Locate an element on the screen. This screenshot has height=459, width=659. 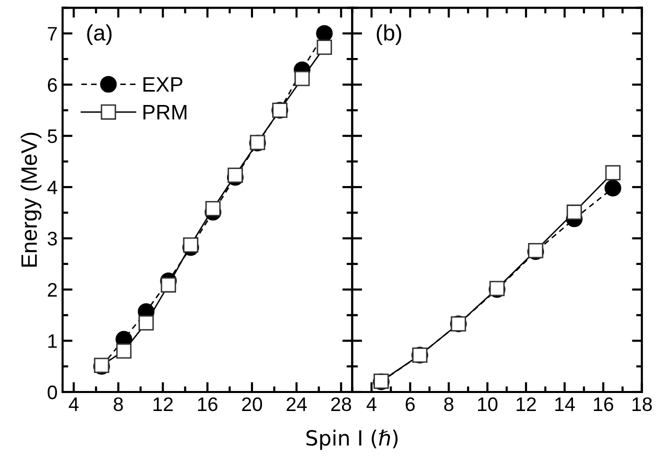
x-tick-label: 18 is located at coordinates (642, 404).